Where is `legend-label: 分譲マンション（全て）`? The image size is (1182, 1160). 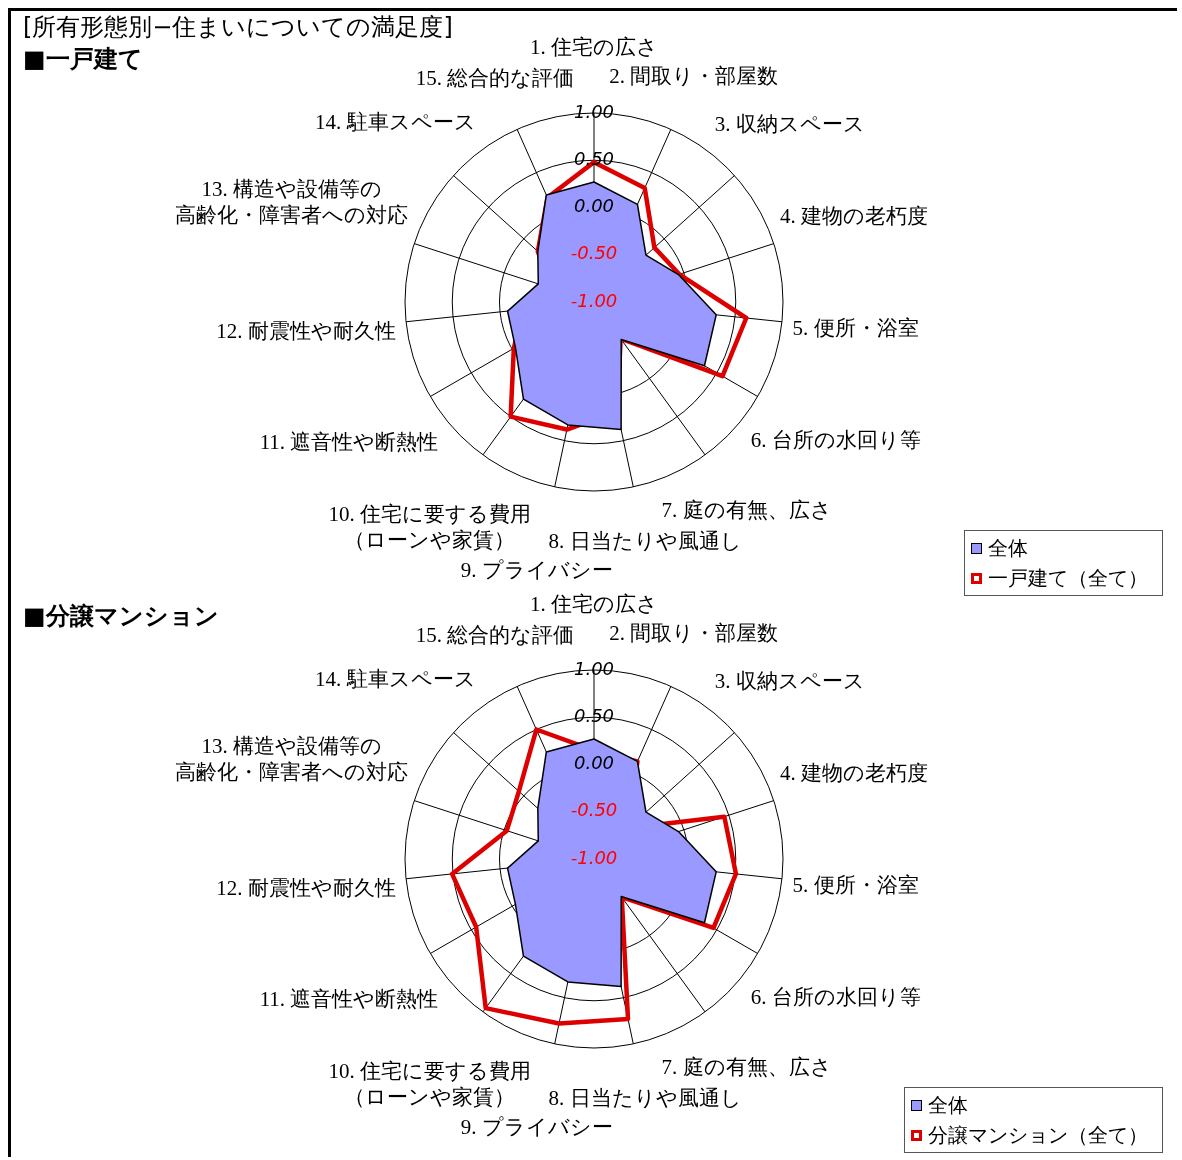
legend-label: 分譲マンション（全て） is located at coordinates (1038, 1135).